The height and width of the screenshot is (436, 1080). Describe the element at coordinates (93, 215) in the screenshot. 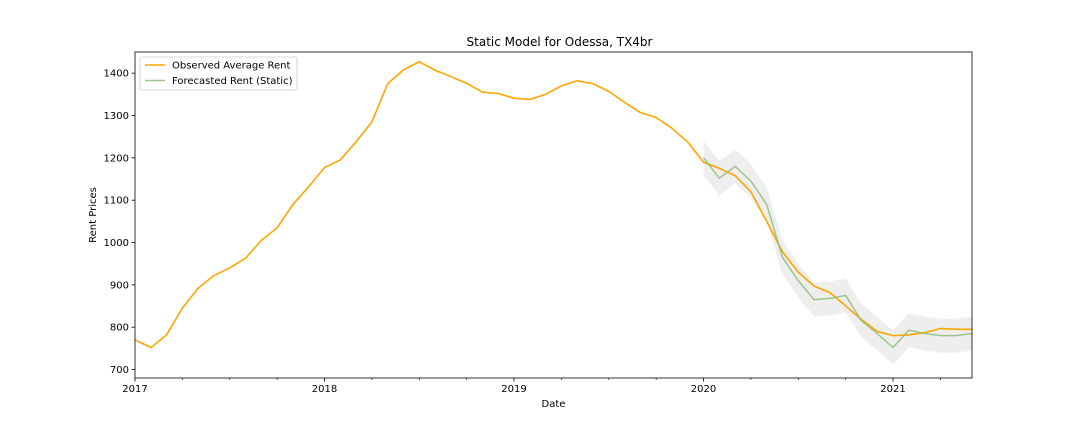

I see `y-axis-label: Rent Prices` at that location.